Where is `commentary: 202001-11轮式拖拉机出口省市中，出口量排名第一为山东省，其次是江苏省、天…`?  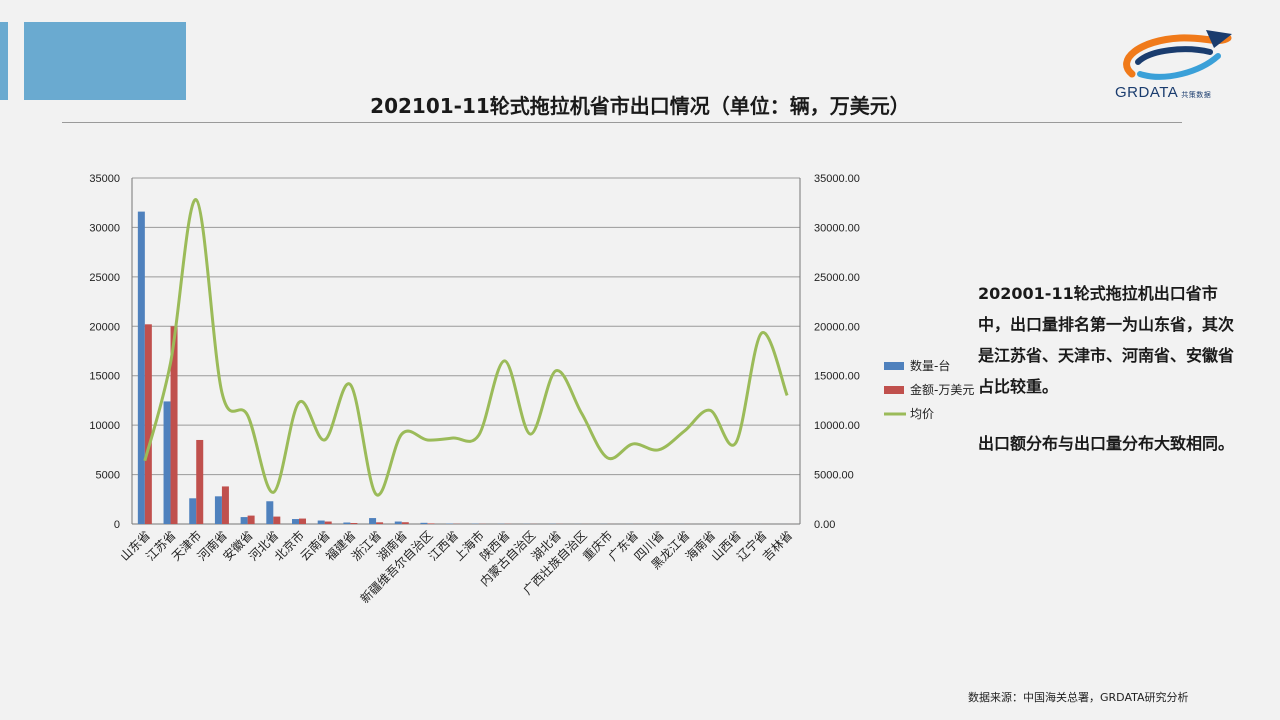
commentary: 202001-11轮式拖拉机出口省市中，出口量排名第一为山东省，其次是江苏省、天… is located at coordinates (1108, 381).